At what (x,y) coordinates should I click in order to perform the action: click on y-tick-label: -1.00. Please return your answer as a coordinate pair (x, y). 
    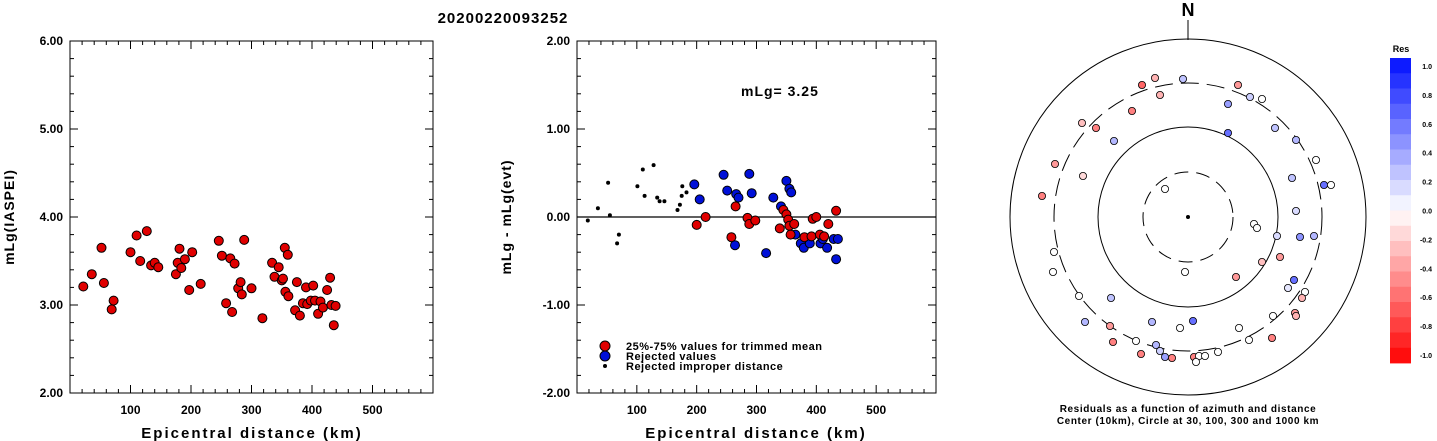
    Looking at the image, I should click on (557, 305).